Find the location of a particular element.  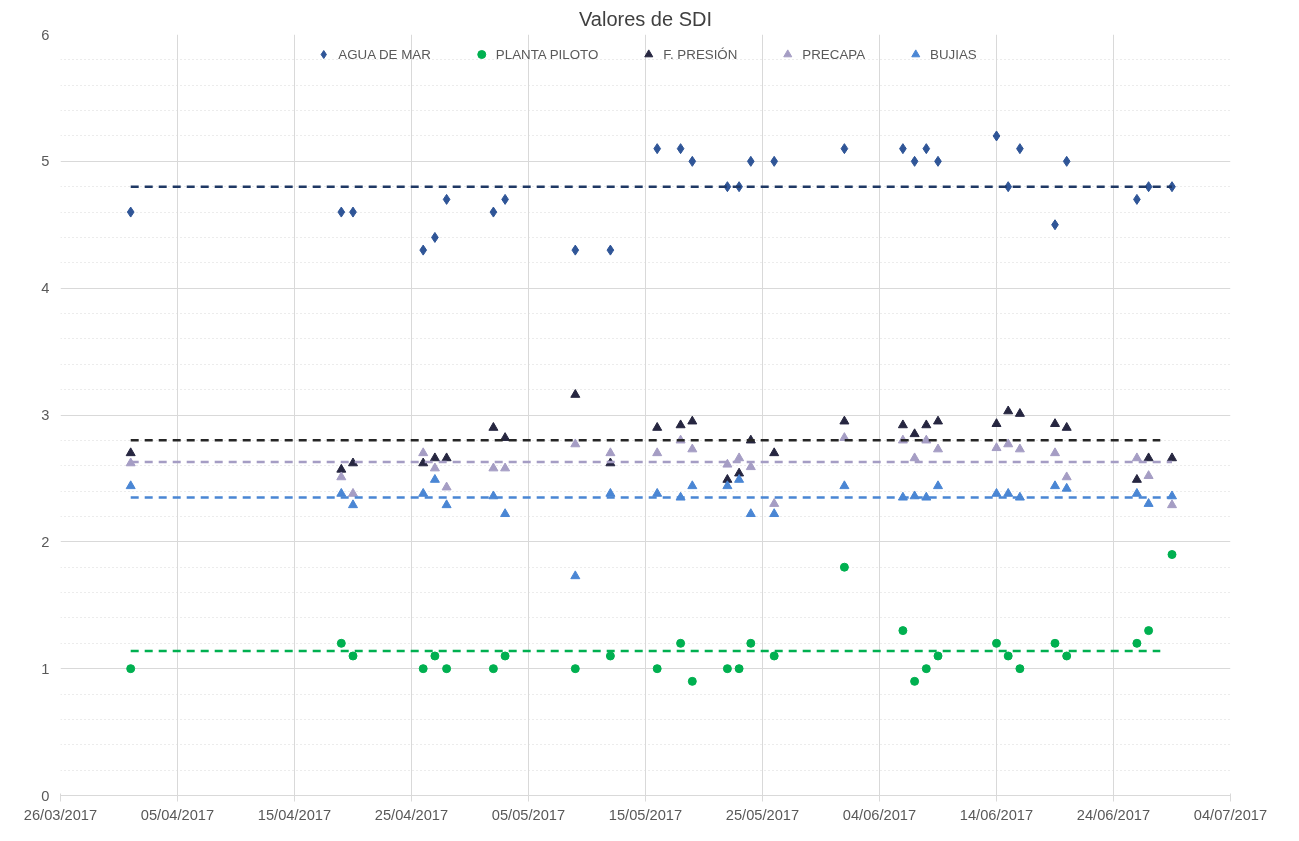

legend-label: BUJIAS is located at coordinates (953, 54).